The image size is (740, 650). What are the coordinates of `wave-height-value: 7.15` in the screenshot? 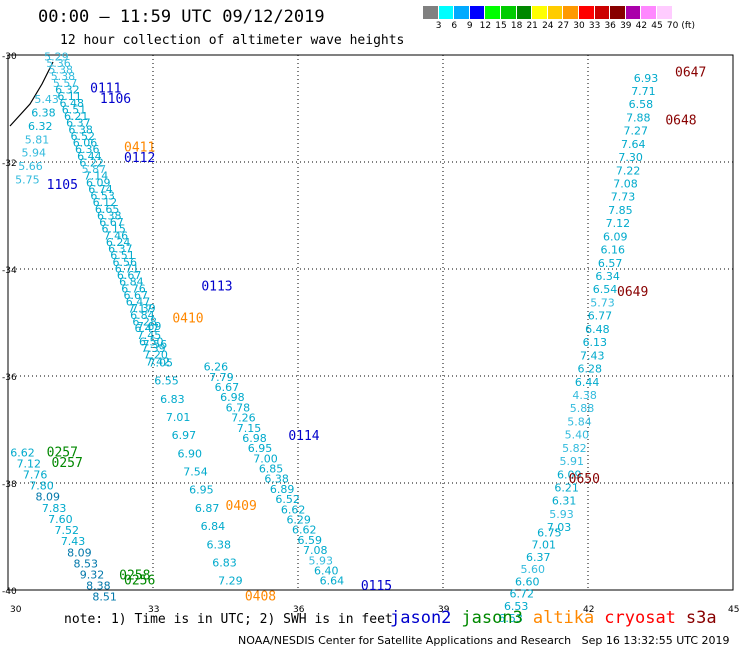 It's located at (249, 428).